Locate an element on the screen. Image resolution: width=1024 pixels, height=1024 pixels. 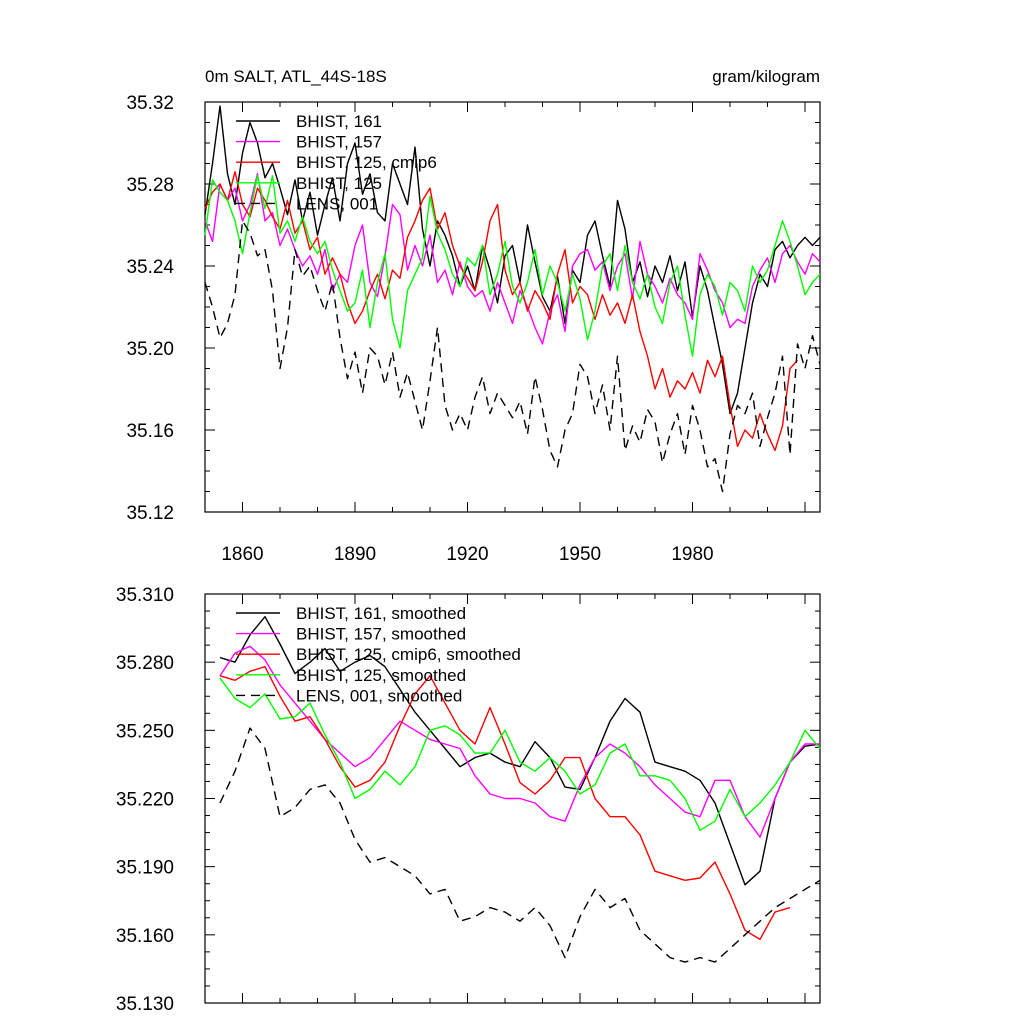
legend-label: BHIST, 125, smoothed is located at coordinates (381, 675).